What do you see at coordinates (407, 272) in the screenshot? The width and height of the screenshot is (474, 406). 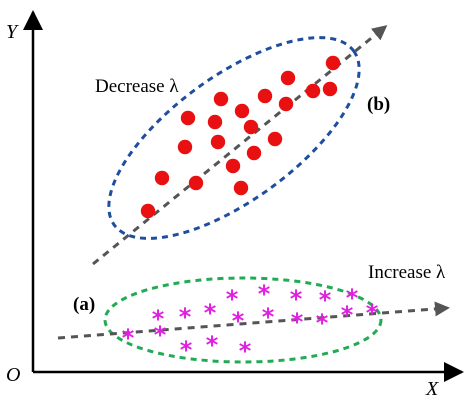 I see `cluster-a-annotation: Increase λ` at bounding box center [407, 272].